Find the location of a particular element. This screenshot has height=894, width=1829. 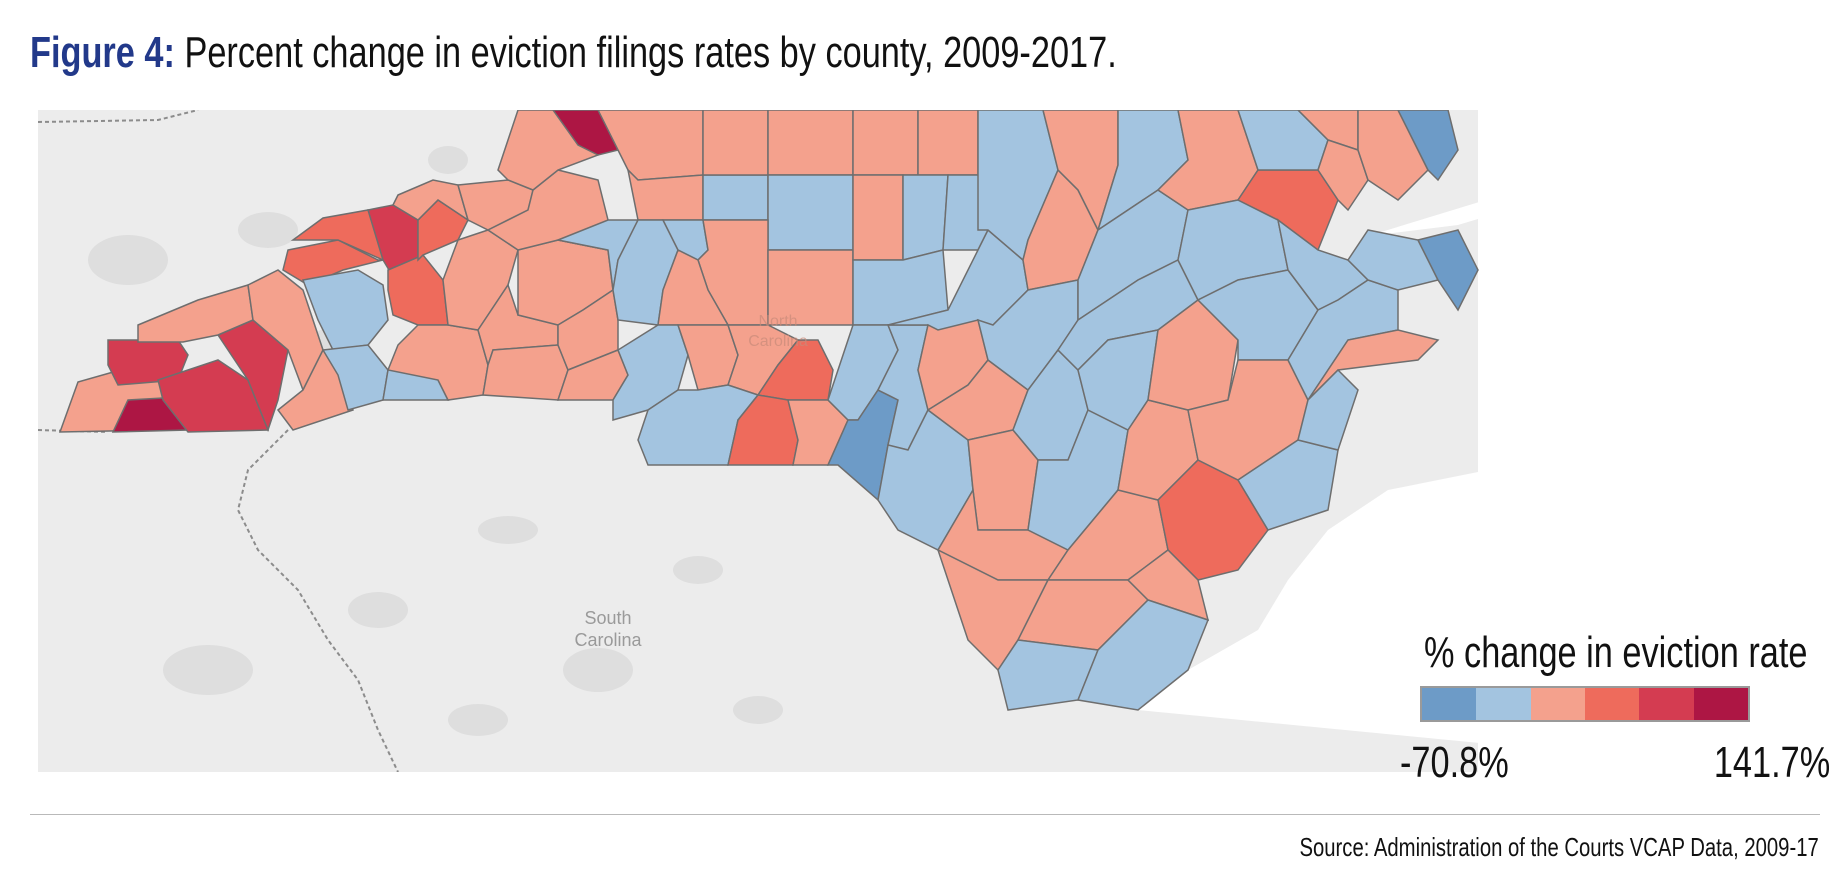

nc-label-line2: Carolina is located at coordinates (778, 341).